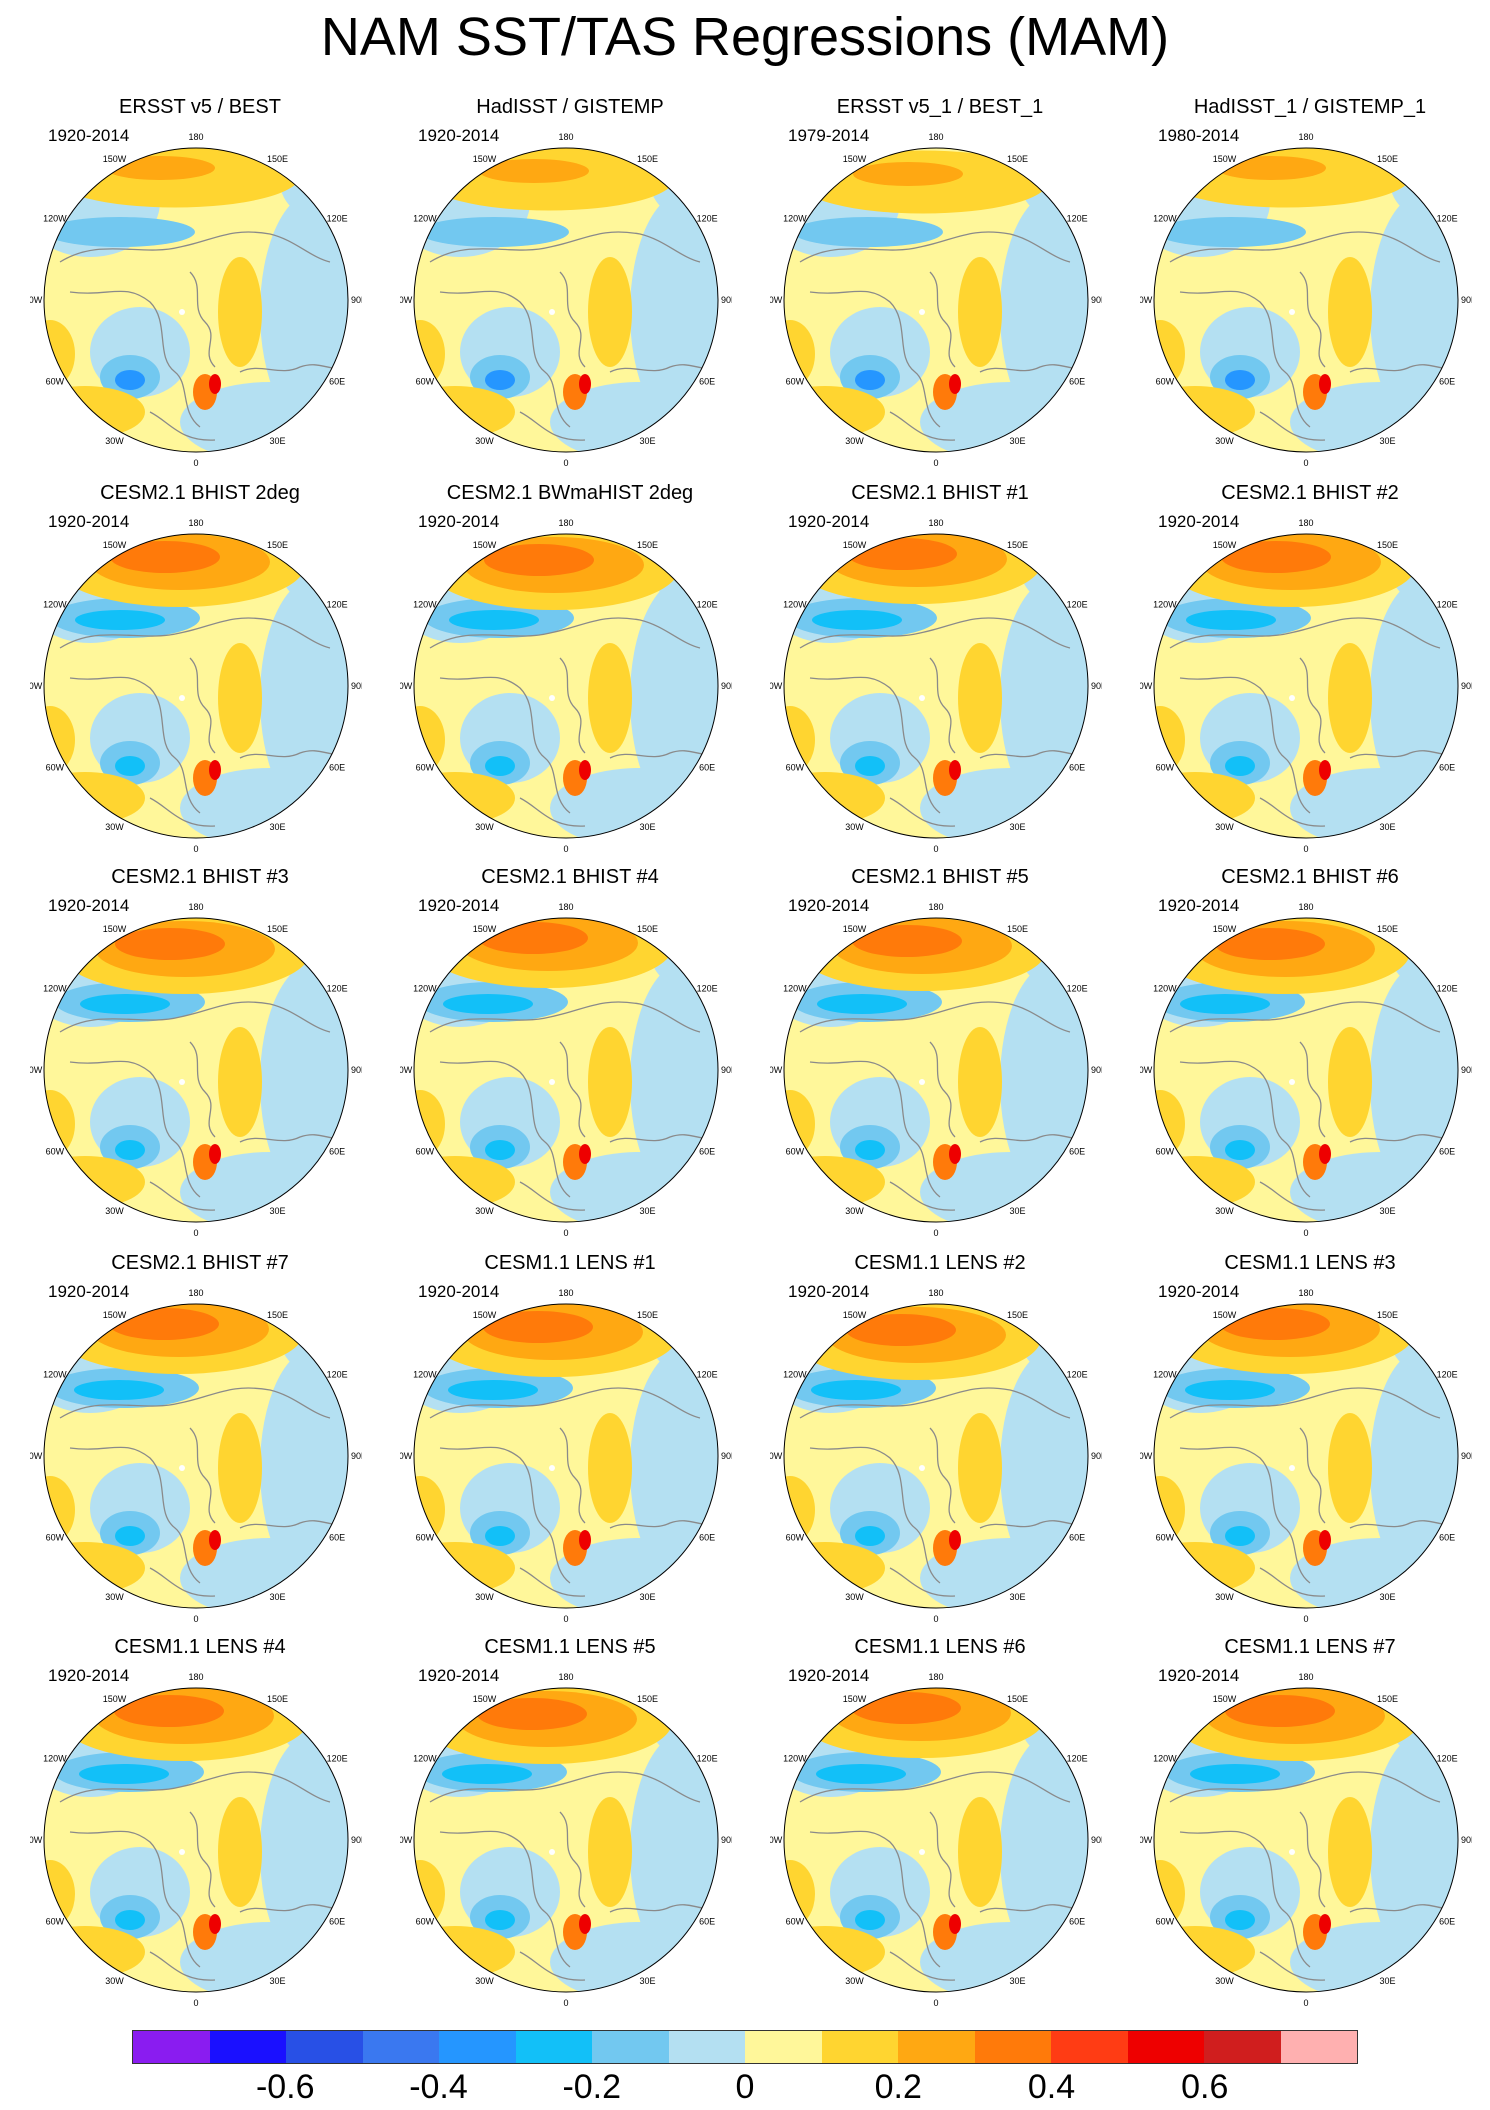  Describe the element at coordinates (200, 107) in the screenshot. I see `panel-title: ERSST v5 / BEST` at that location.